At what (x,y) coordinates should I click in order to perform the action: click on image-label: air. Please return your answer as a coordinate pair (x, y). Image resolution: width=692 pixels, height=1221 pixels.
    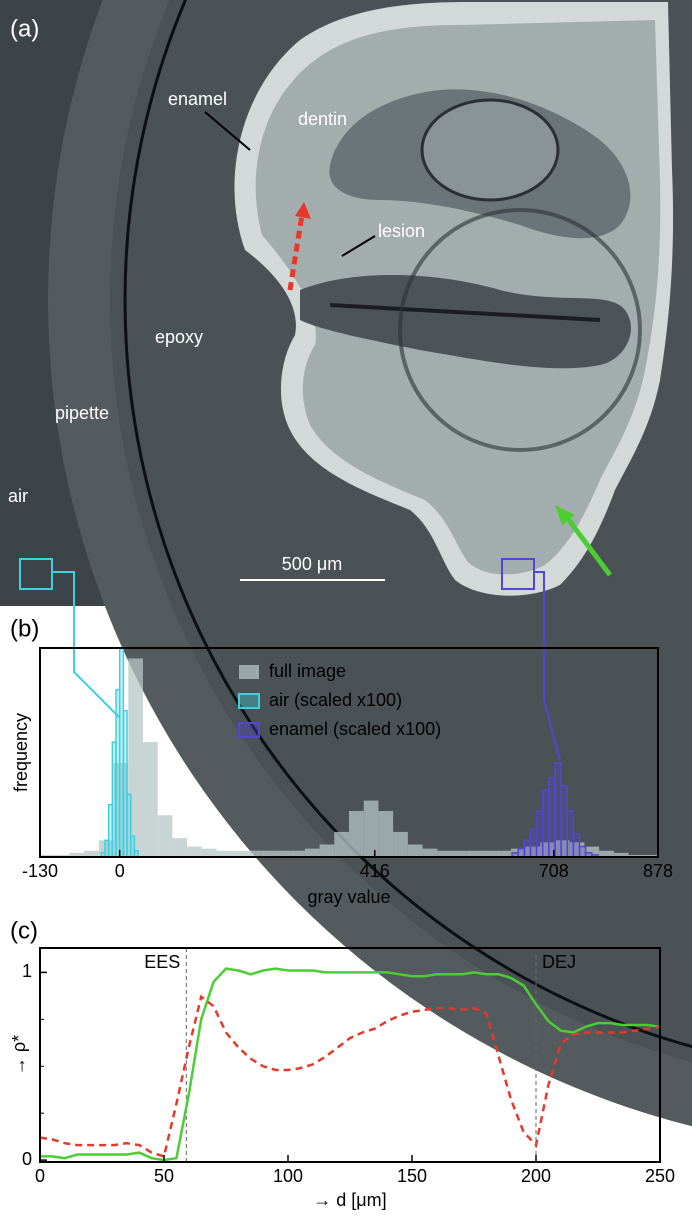
    Looking at the image, I should click on (18, 496).